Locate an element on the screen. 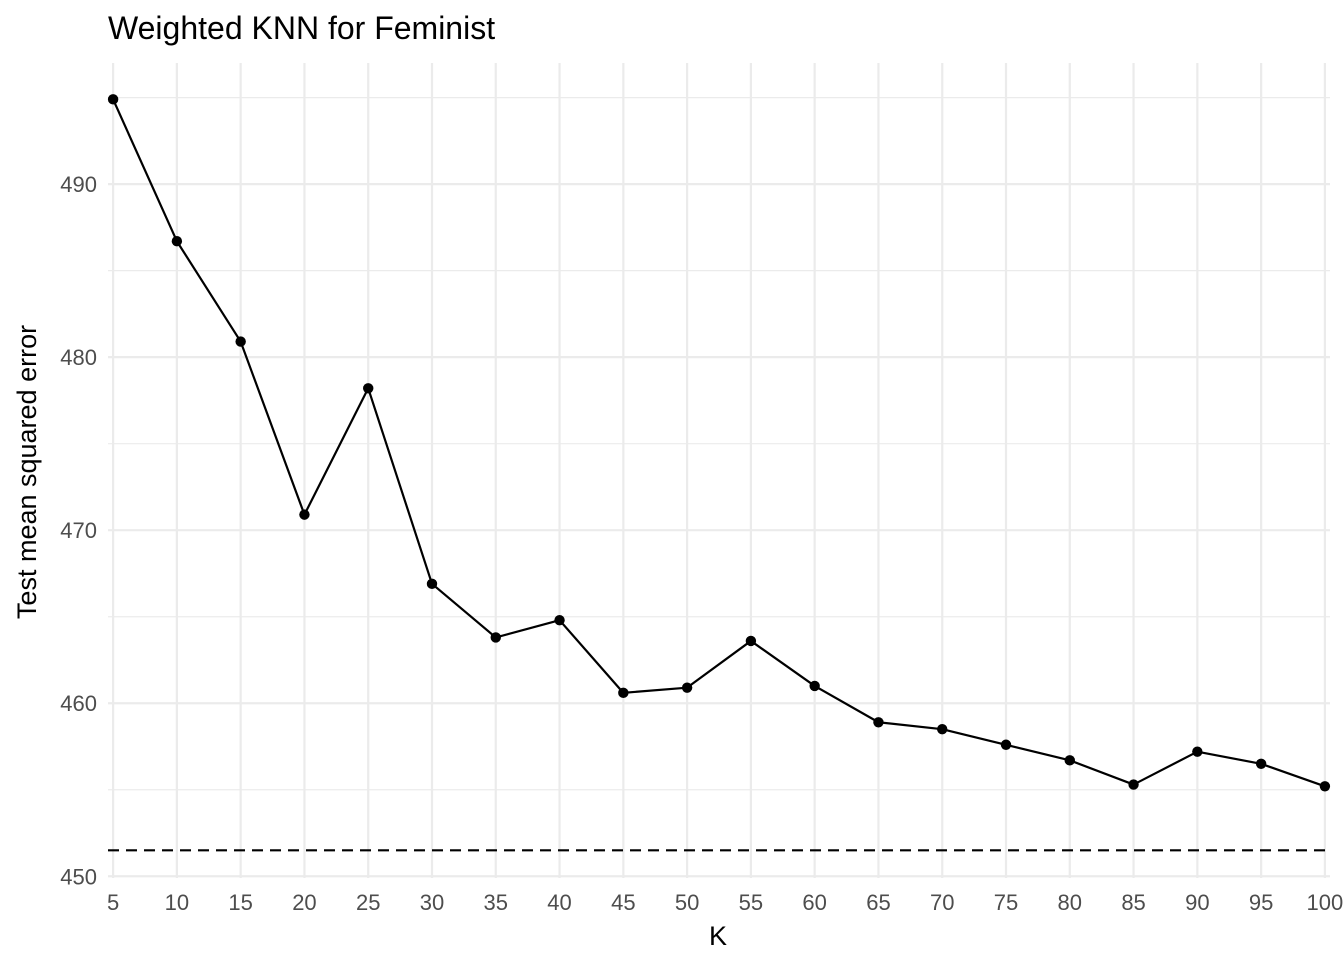 The image size is (1344, 960). y-tick-label: 470 is located at coordinates (78, 530).